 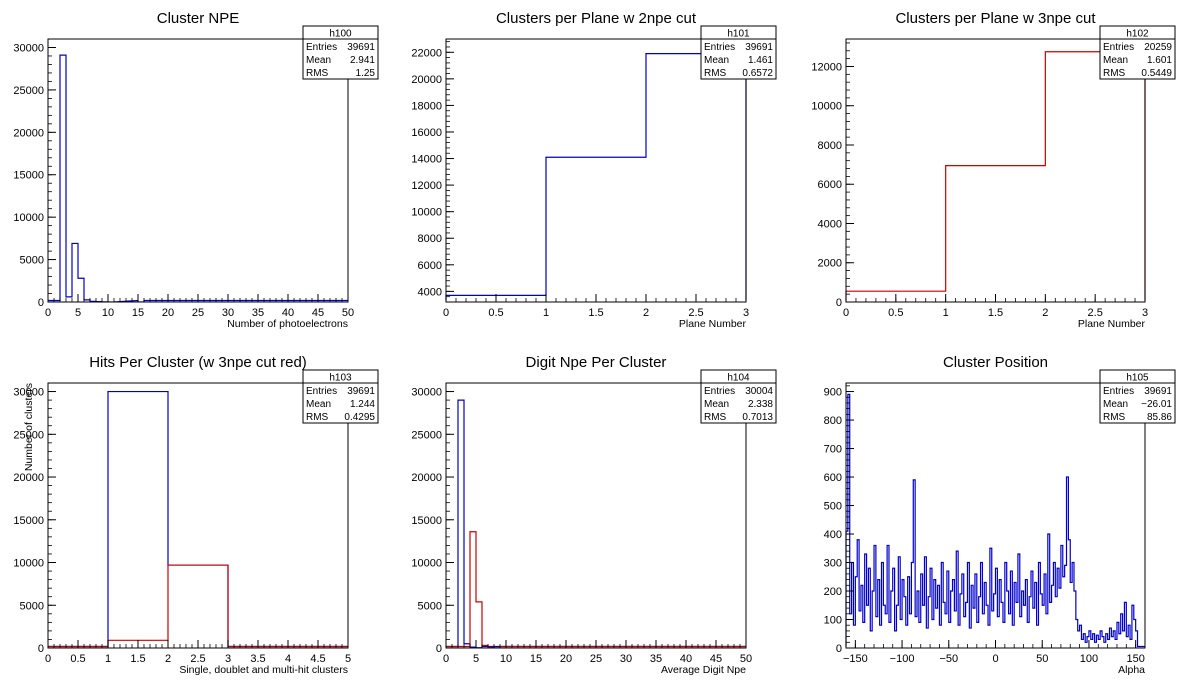 I want to click on x-tick-label: 20, so click(x=566, y=659).